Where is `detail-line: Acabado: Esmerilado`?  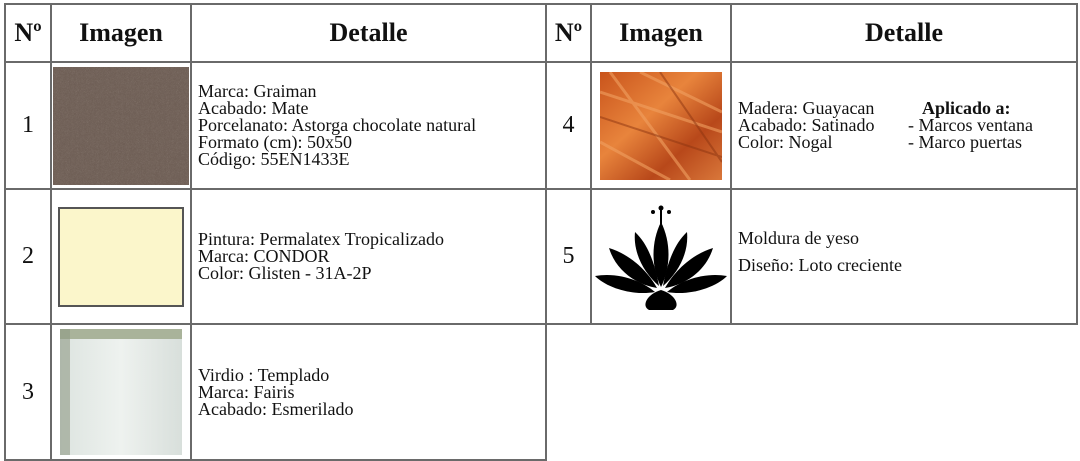
detail-line: Acabado: Esmerilado is located at coordinates (276, 408).